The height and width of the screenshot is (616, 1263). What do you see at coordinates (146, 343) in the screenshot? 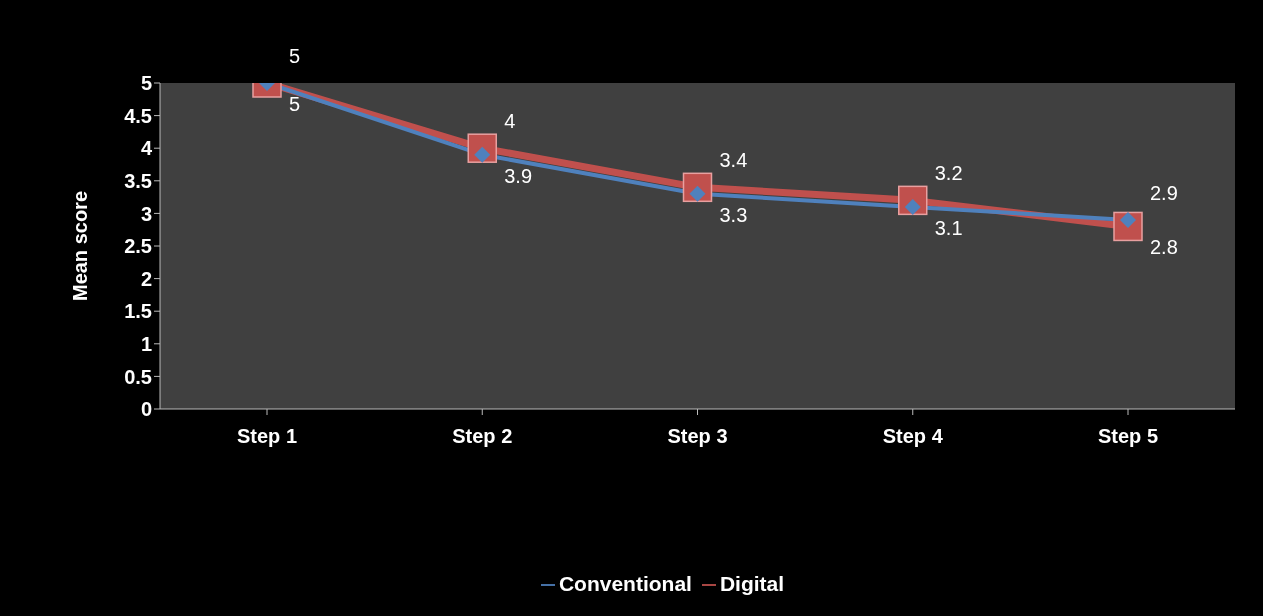
I see `y-tick-label: 1` at bounding box center [146, 343].